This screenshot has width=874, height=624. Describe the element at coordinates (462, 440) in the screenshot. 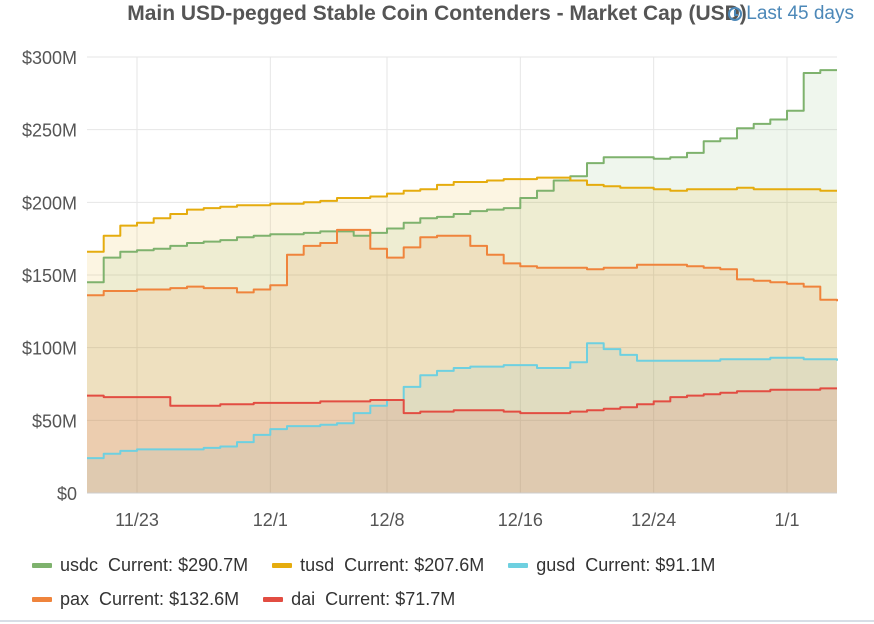

I see `area-dai` at that location.